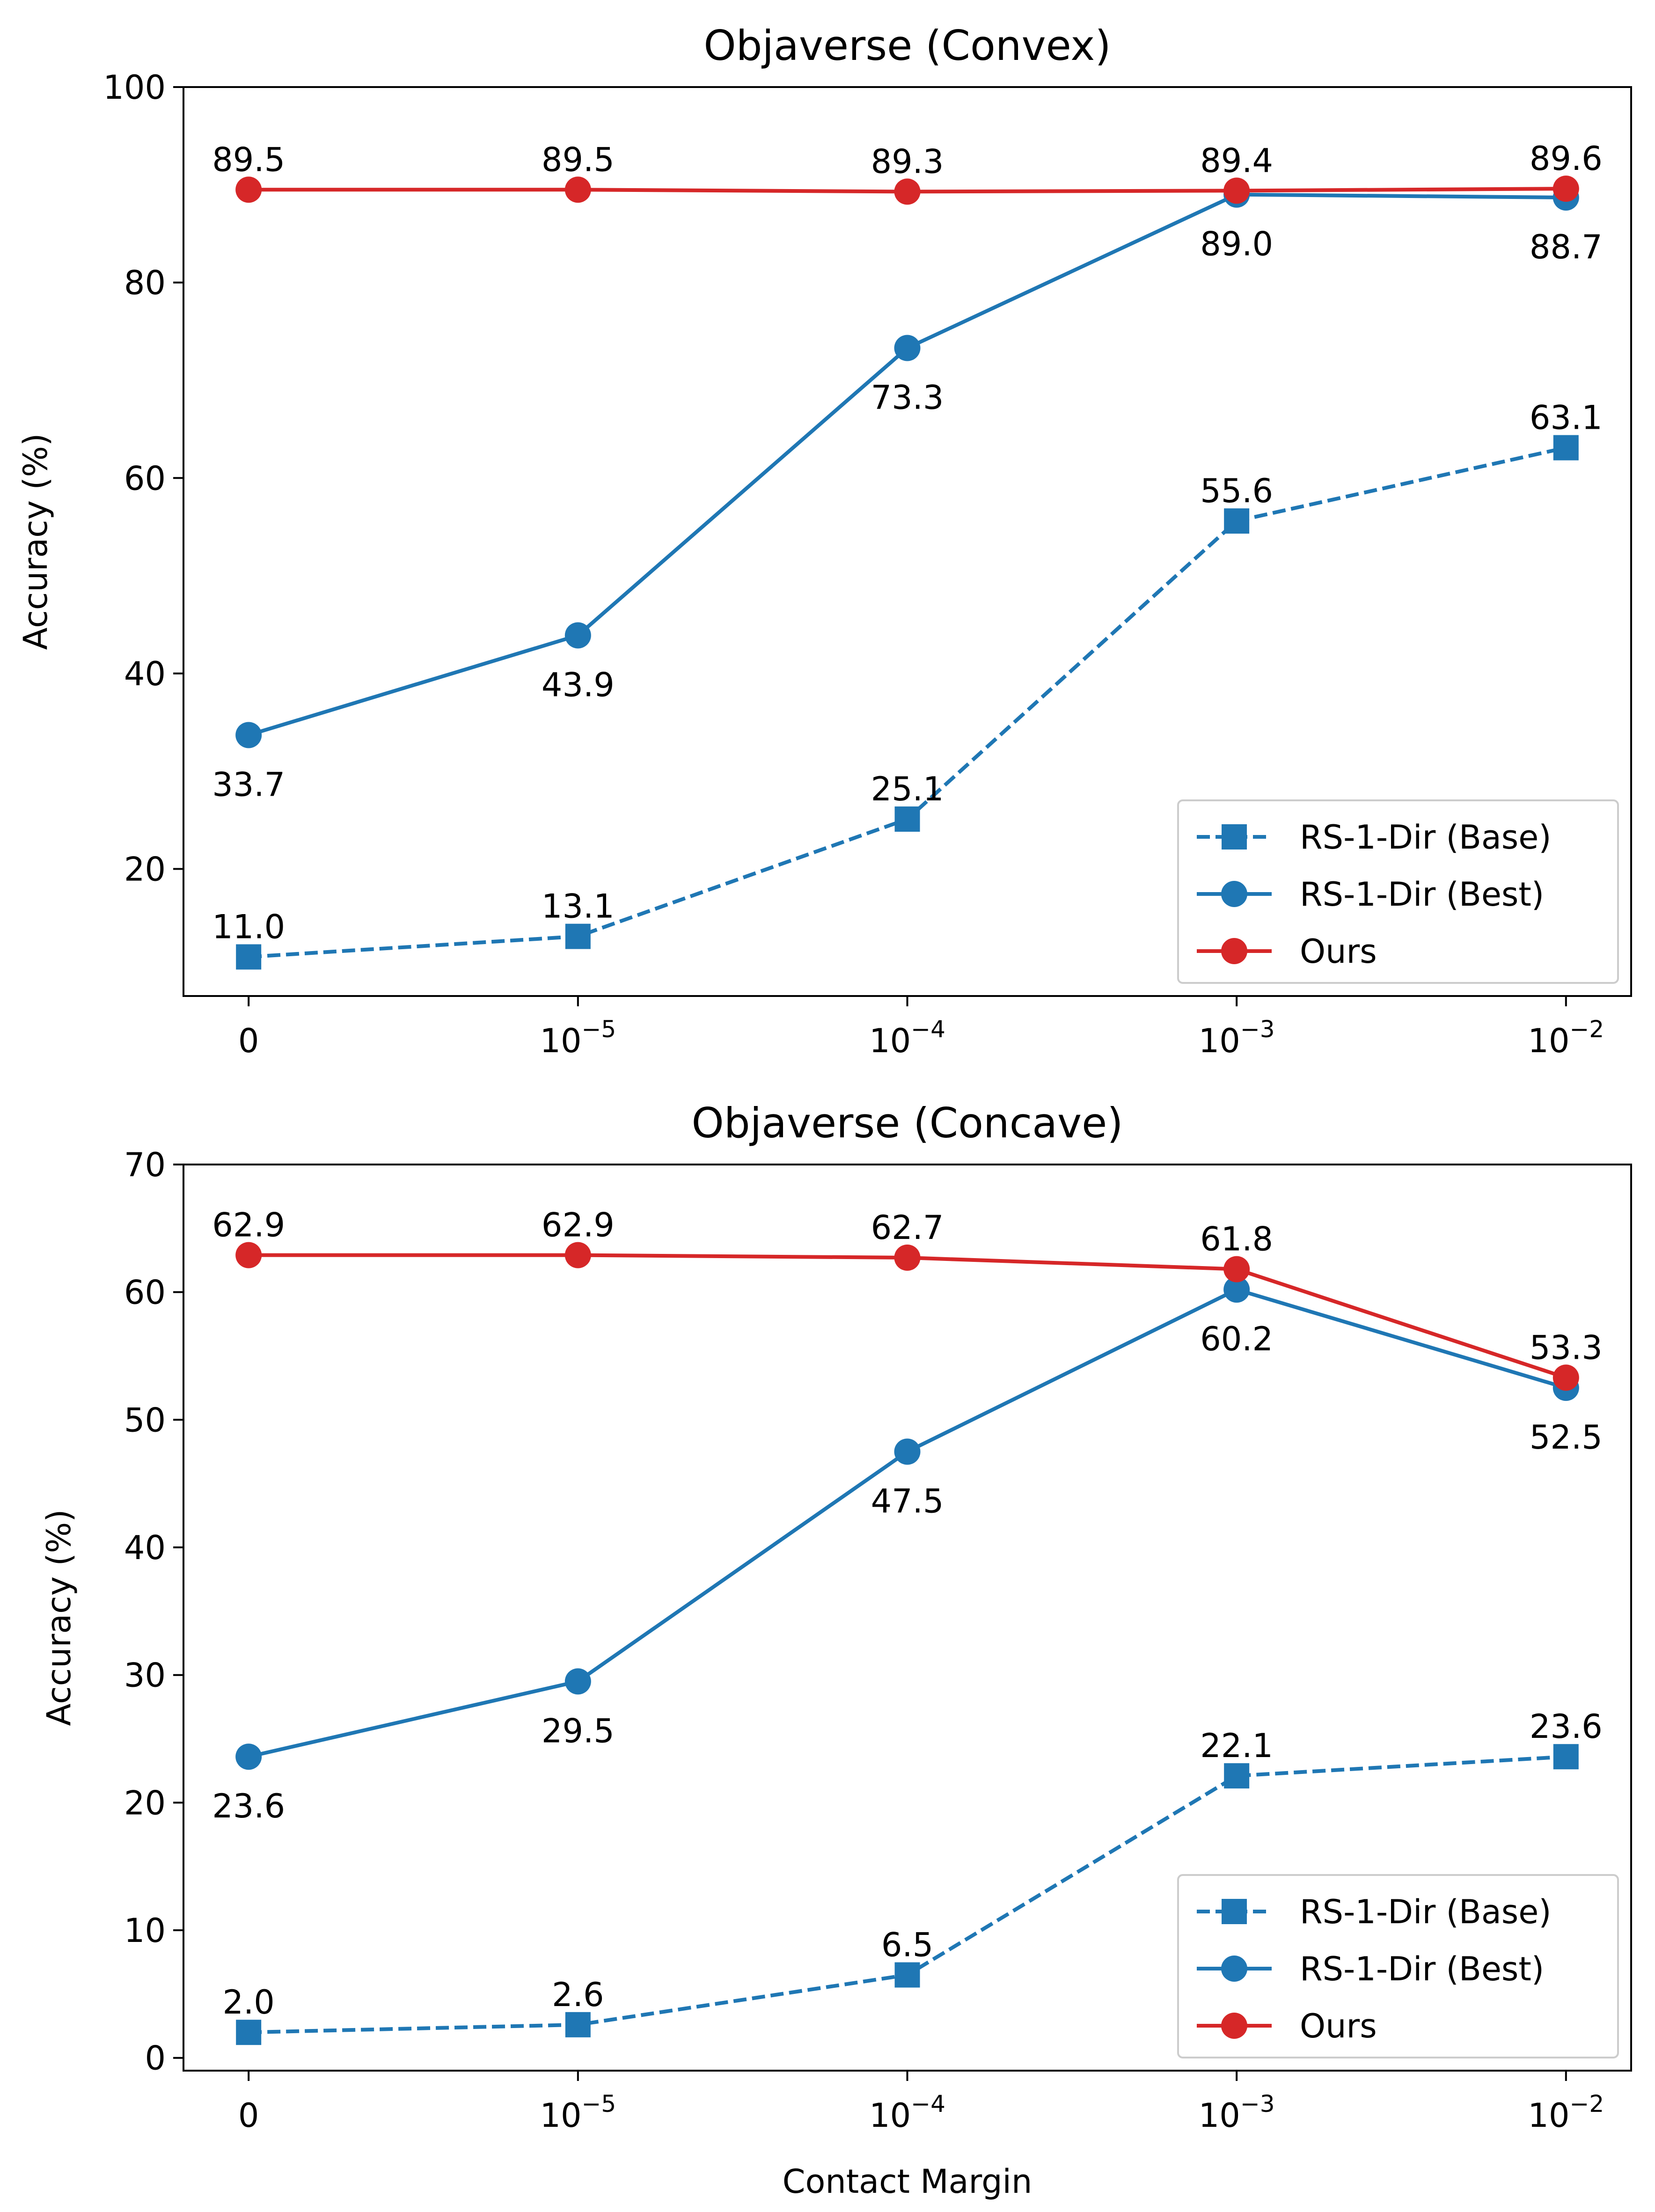 The height and width of the screenshot is (2212, 1655). What do you see at coordinates (907, 1123) in the screenshot?
I see `chart-title: Objaverse (Concave)` at bounding box center [907, 1123].